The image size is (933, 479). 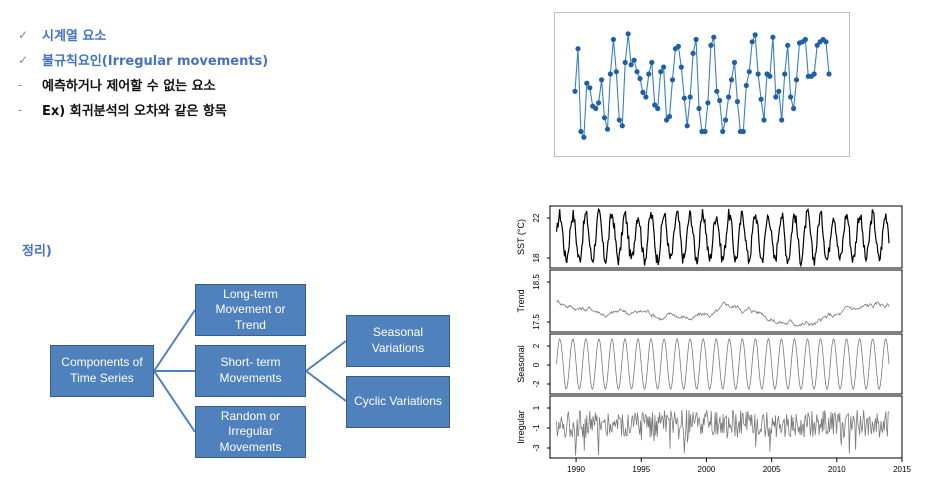 What do you see at coordinates (521, 237) in the screenshot?
I see `panel-ylabel: SST (°C)` at bounding box center [521, 237].